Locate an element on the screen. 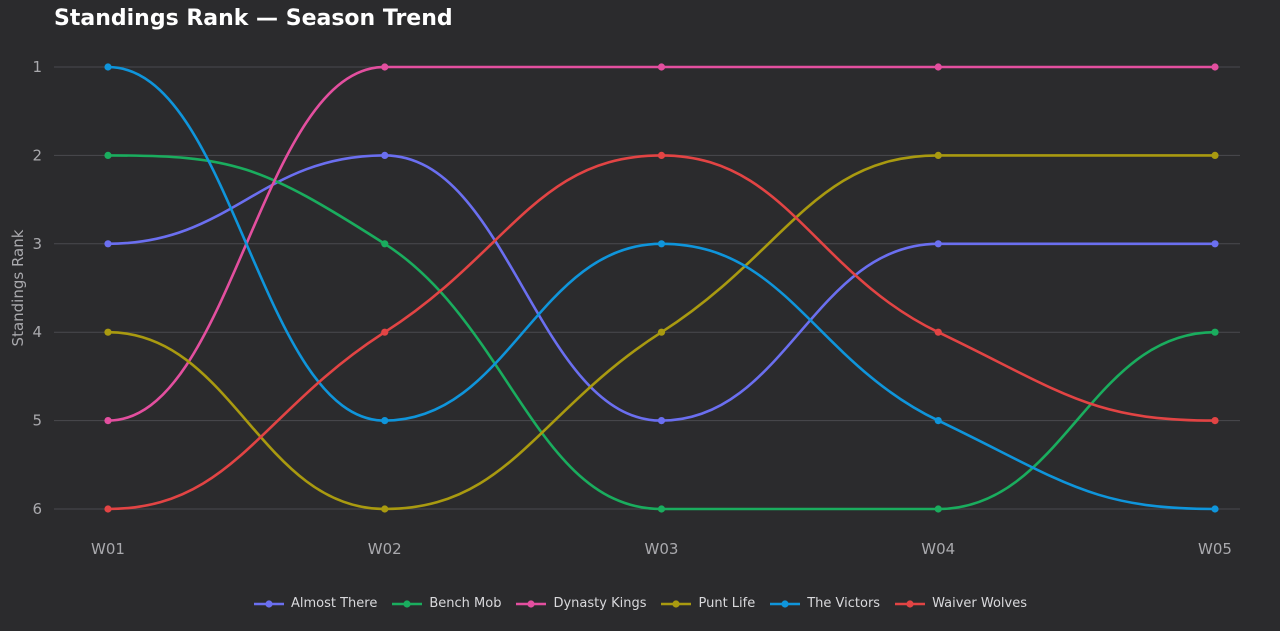 Image resolution: width=1280 pixels, height=631 pixels. legend-item: Waiver Wolves is located at coordinates (960, 603).